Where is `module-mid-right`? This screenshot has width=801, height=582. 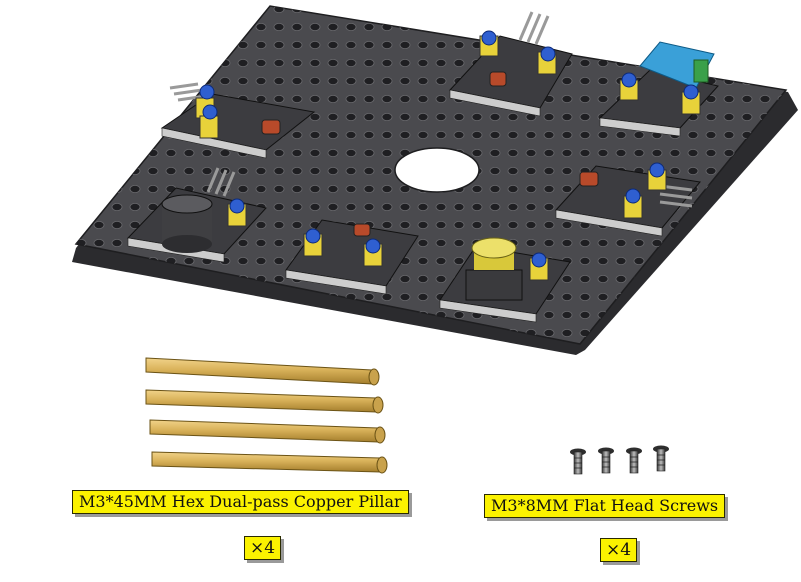
module-mid-right is located at coordinates (628, 199).